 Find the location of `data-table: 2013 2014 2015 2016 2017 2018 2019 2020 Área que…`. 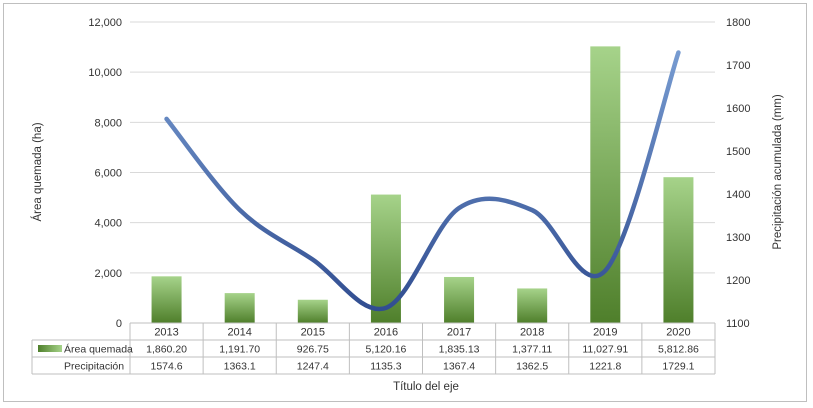

data-table: 2013 2014 2015 2016 2017 2018 2019 2020 Área que… is located at coordinates (373, 348).